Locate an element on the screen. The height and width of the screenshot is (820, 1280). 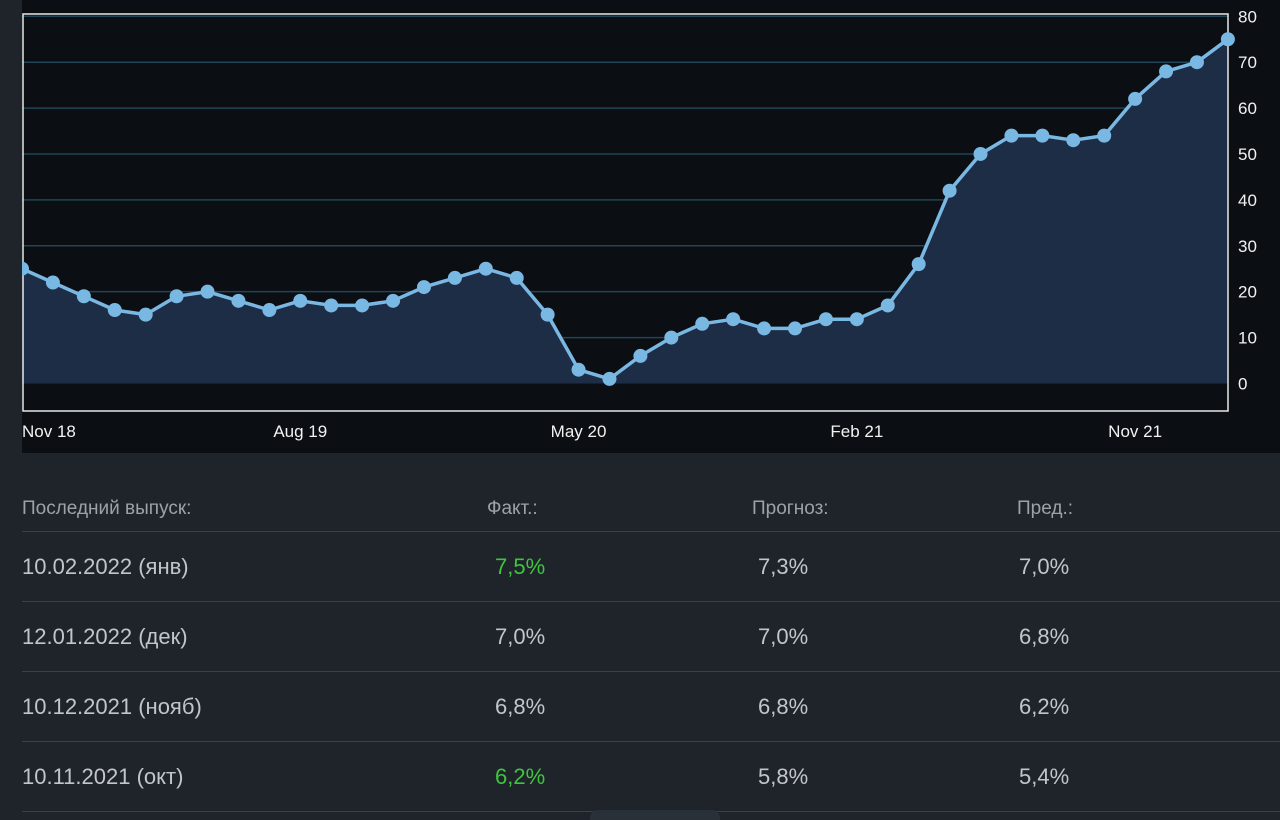
x-tick-label: Nov 18 is located at coordinates (49, 431).